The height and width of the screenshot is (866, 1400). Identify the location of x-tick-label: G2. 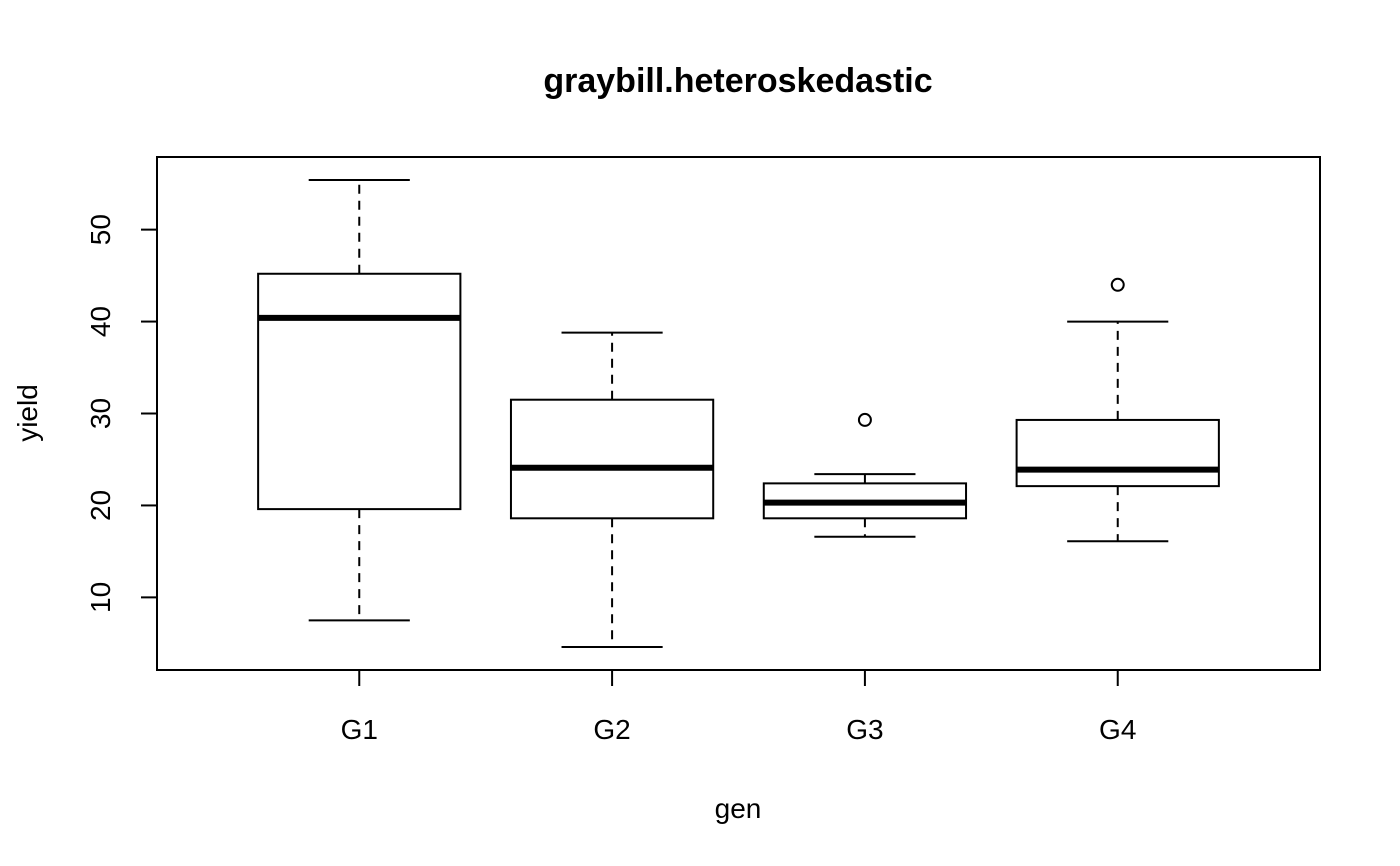
(611, 729).